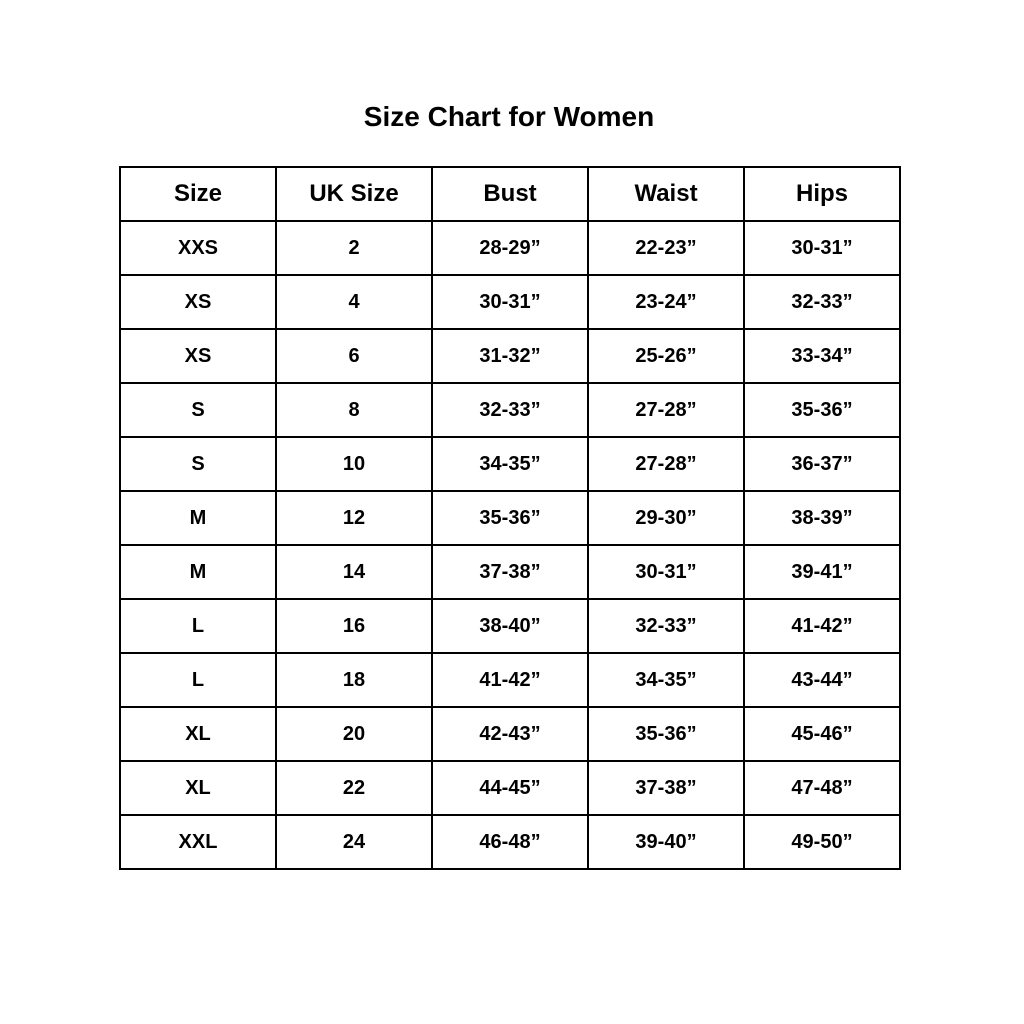 This screenshot has height=1024, width=1024. What do you see at coordinates (509, 116) in the screenshot?
I see `page-title: Size Chart for Women` at bounding box center [509, 116].